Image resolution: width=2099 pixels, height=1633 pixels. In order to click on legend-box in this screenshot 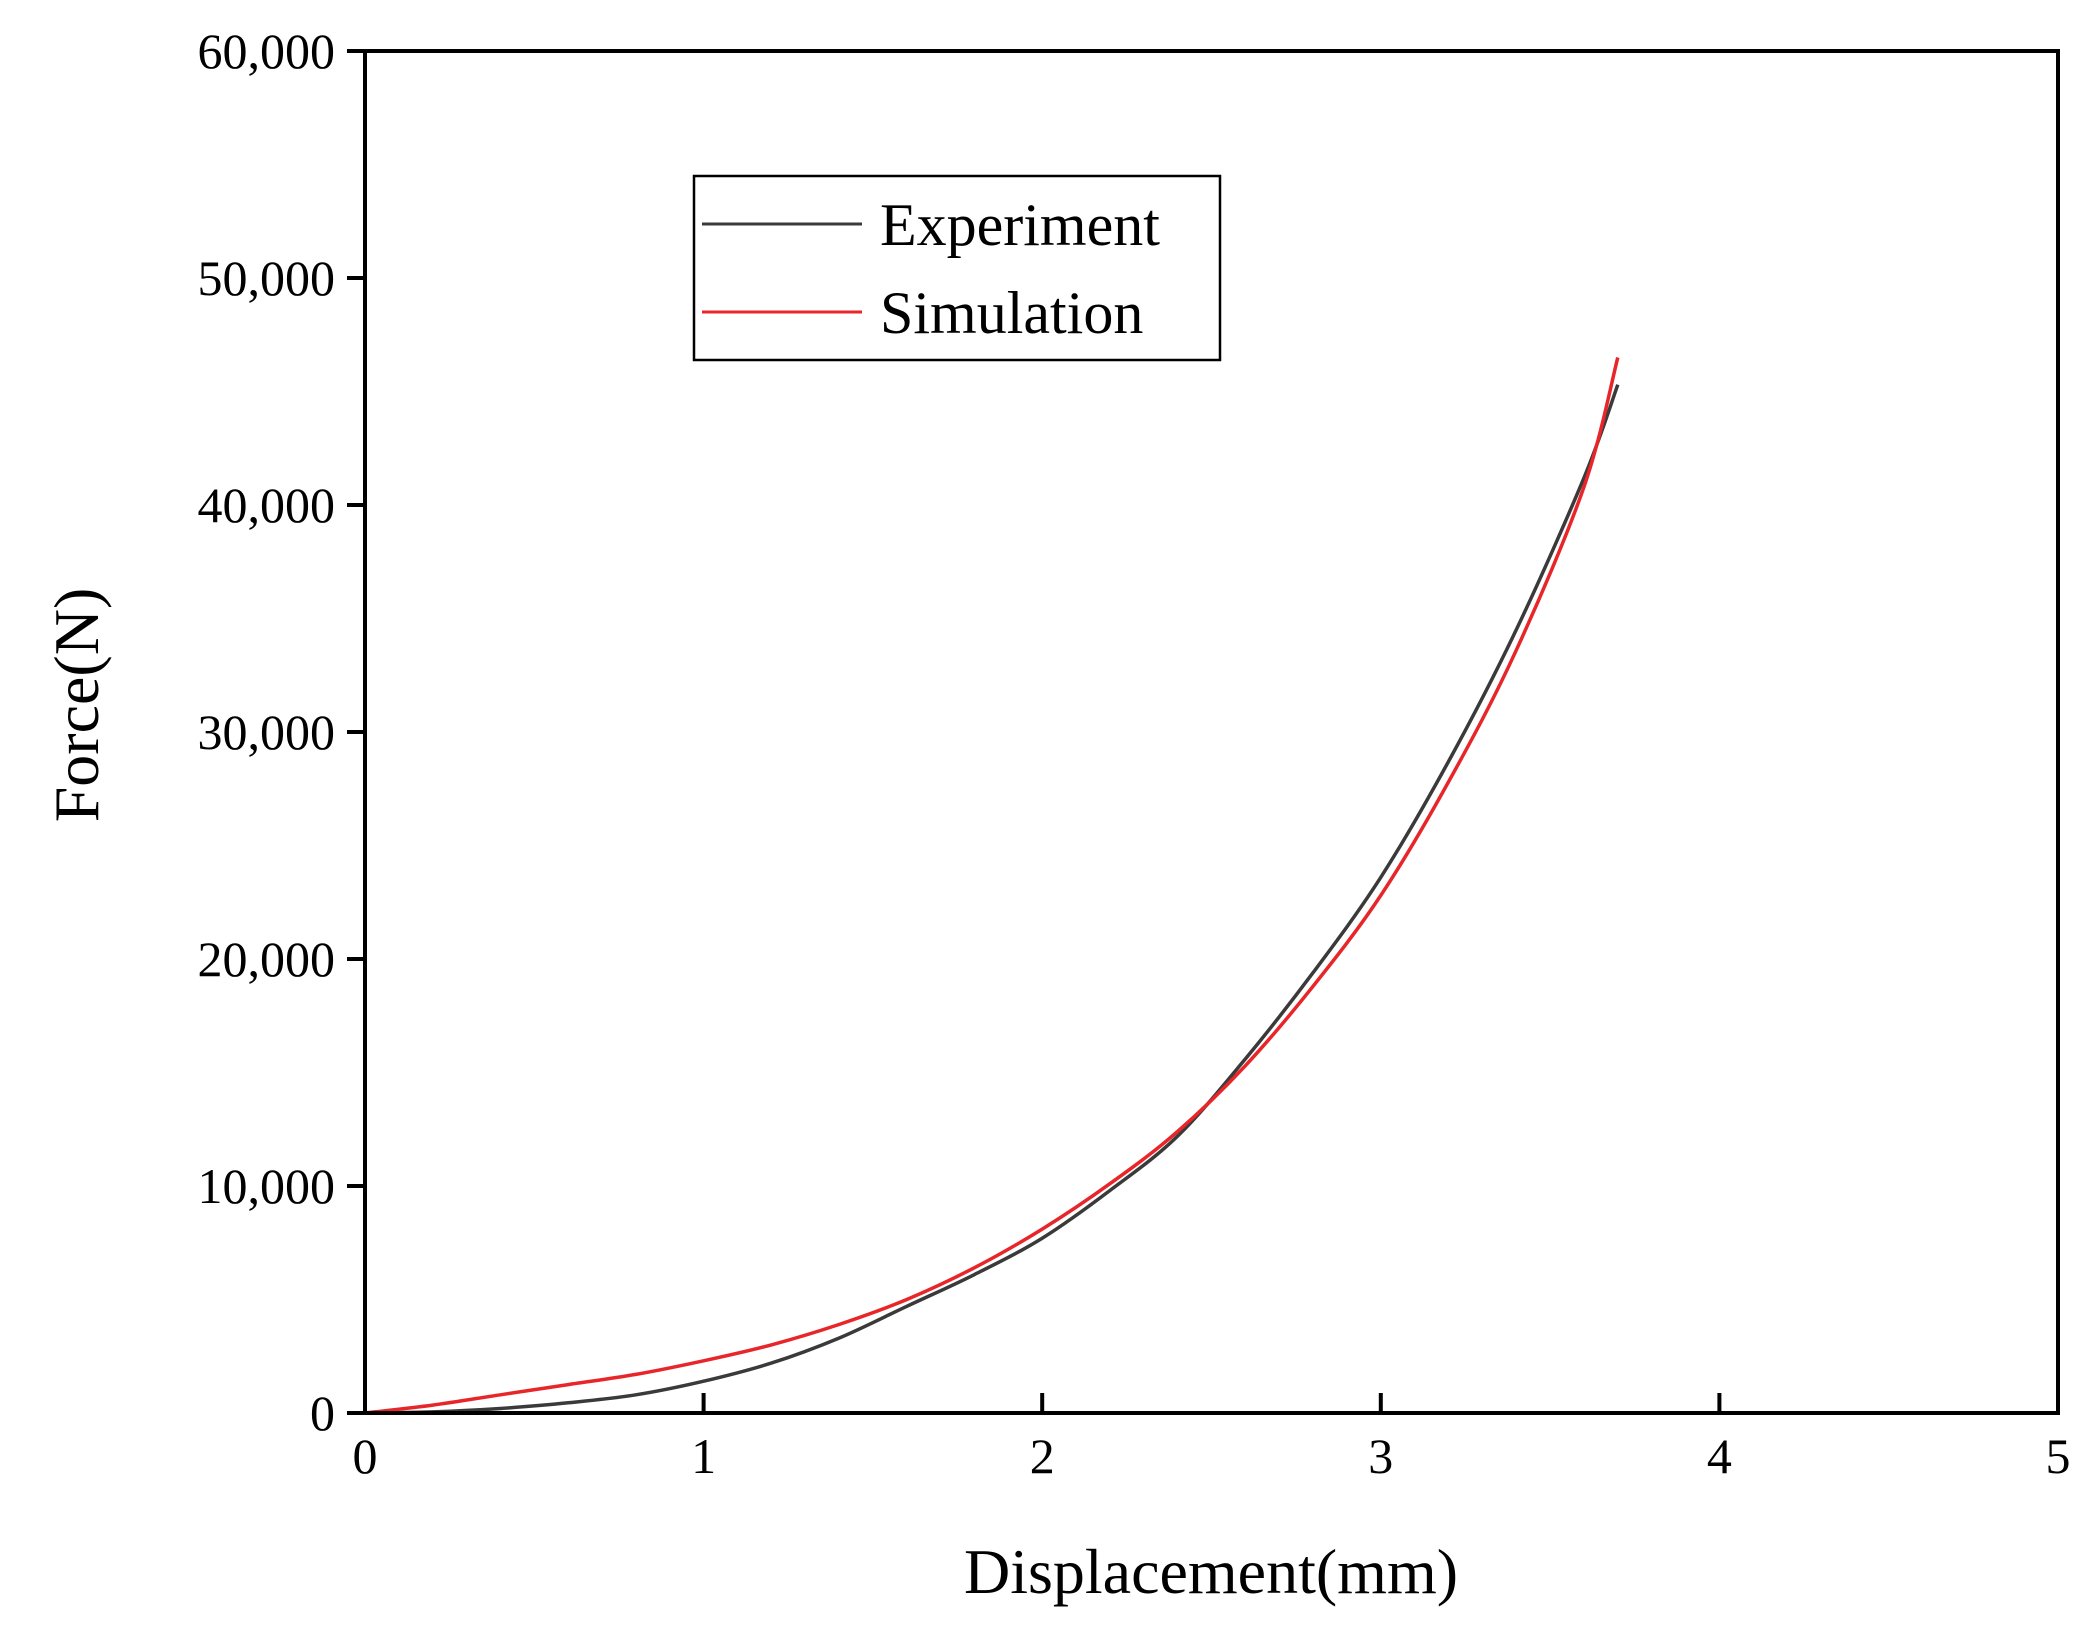, I will do `click(957, 268)`.